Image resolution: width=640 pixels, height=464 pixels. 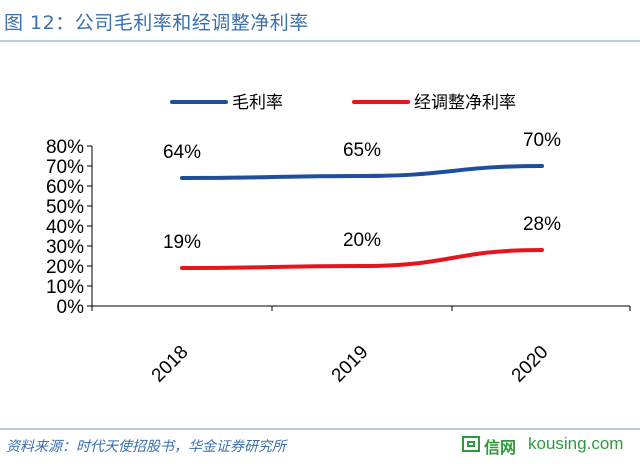 I want to click on y-tick-label: 30%, so click(x=65, y=247).